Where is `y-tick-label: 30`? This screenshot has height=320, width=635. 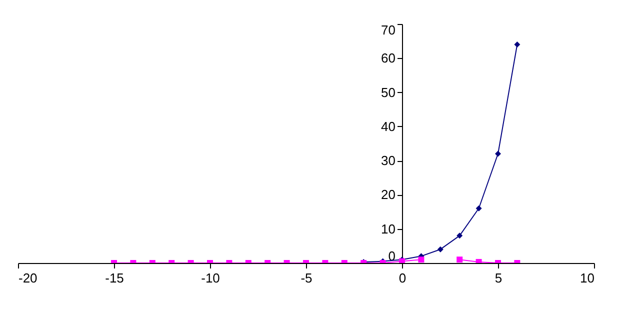
y-tick-label: 30 is located at coordinates (388, 160).